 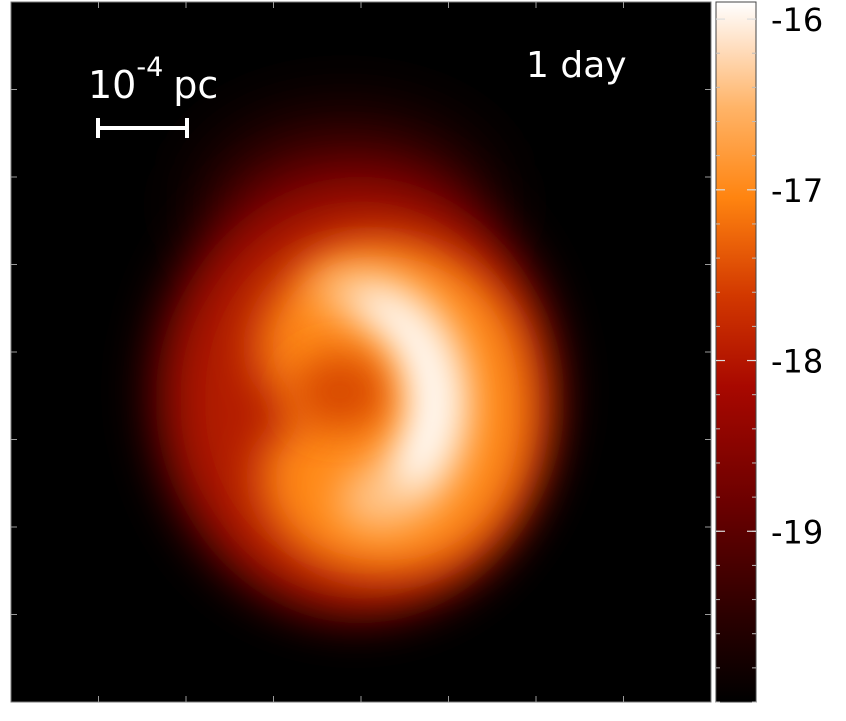 I want to click on scale-bar-label: 10-4 pc, so click(x=153, y=79).